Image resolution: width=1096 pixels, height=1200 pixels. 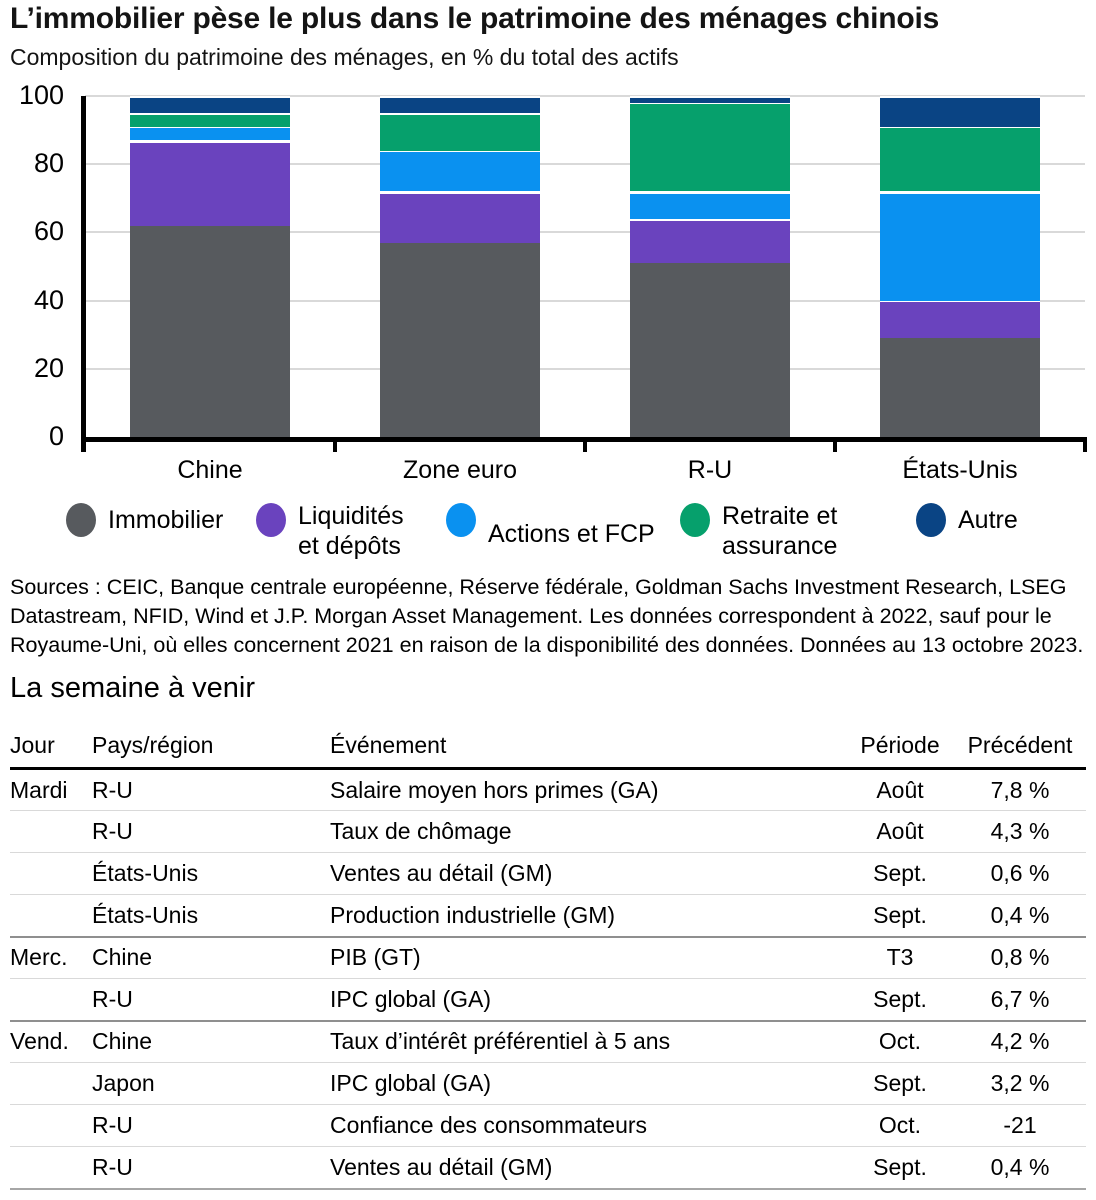 I want to click on legend-item-4: Retraite et assurance, so click(x=769, y=531).